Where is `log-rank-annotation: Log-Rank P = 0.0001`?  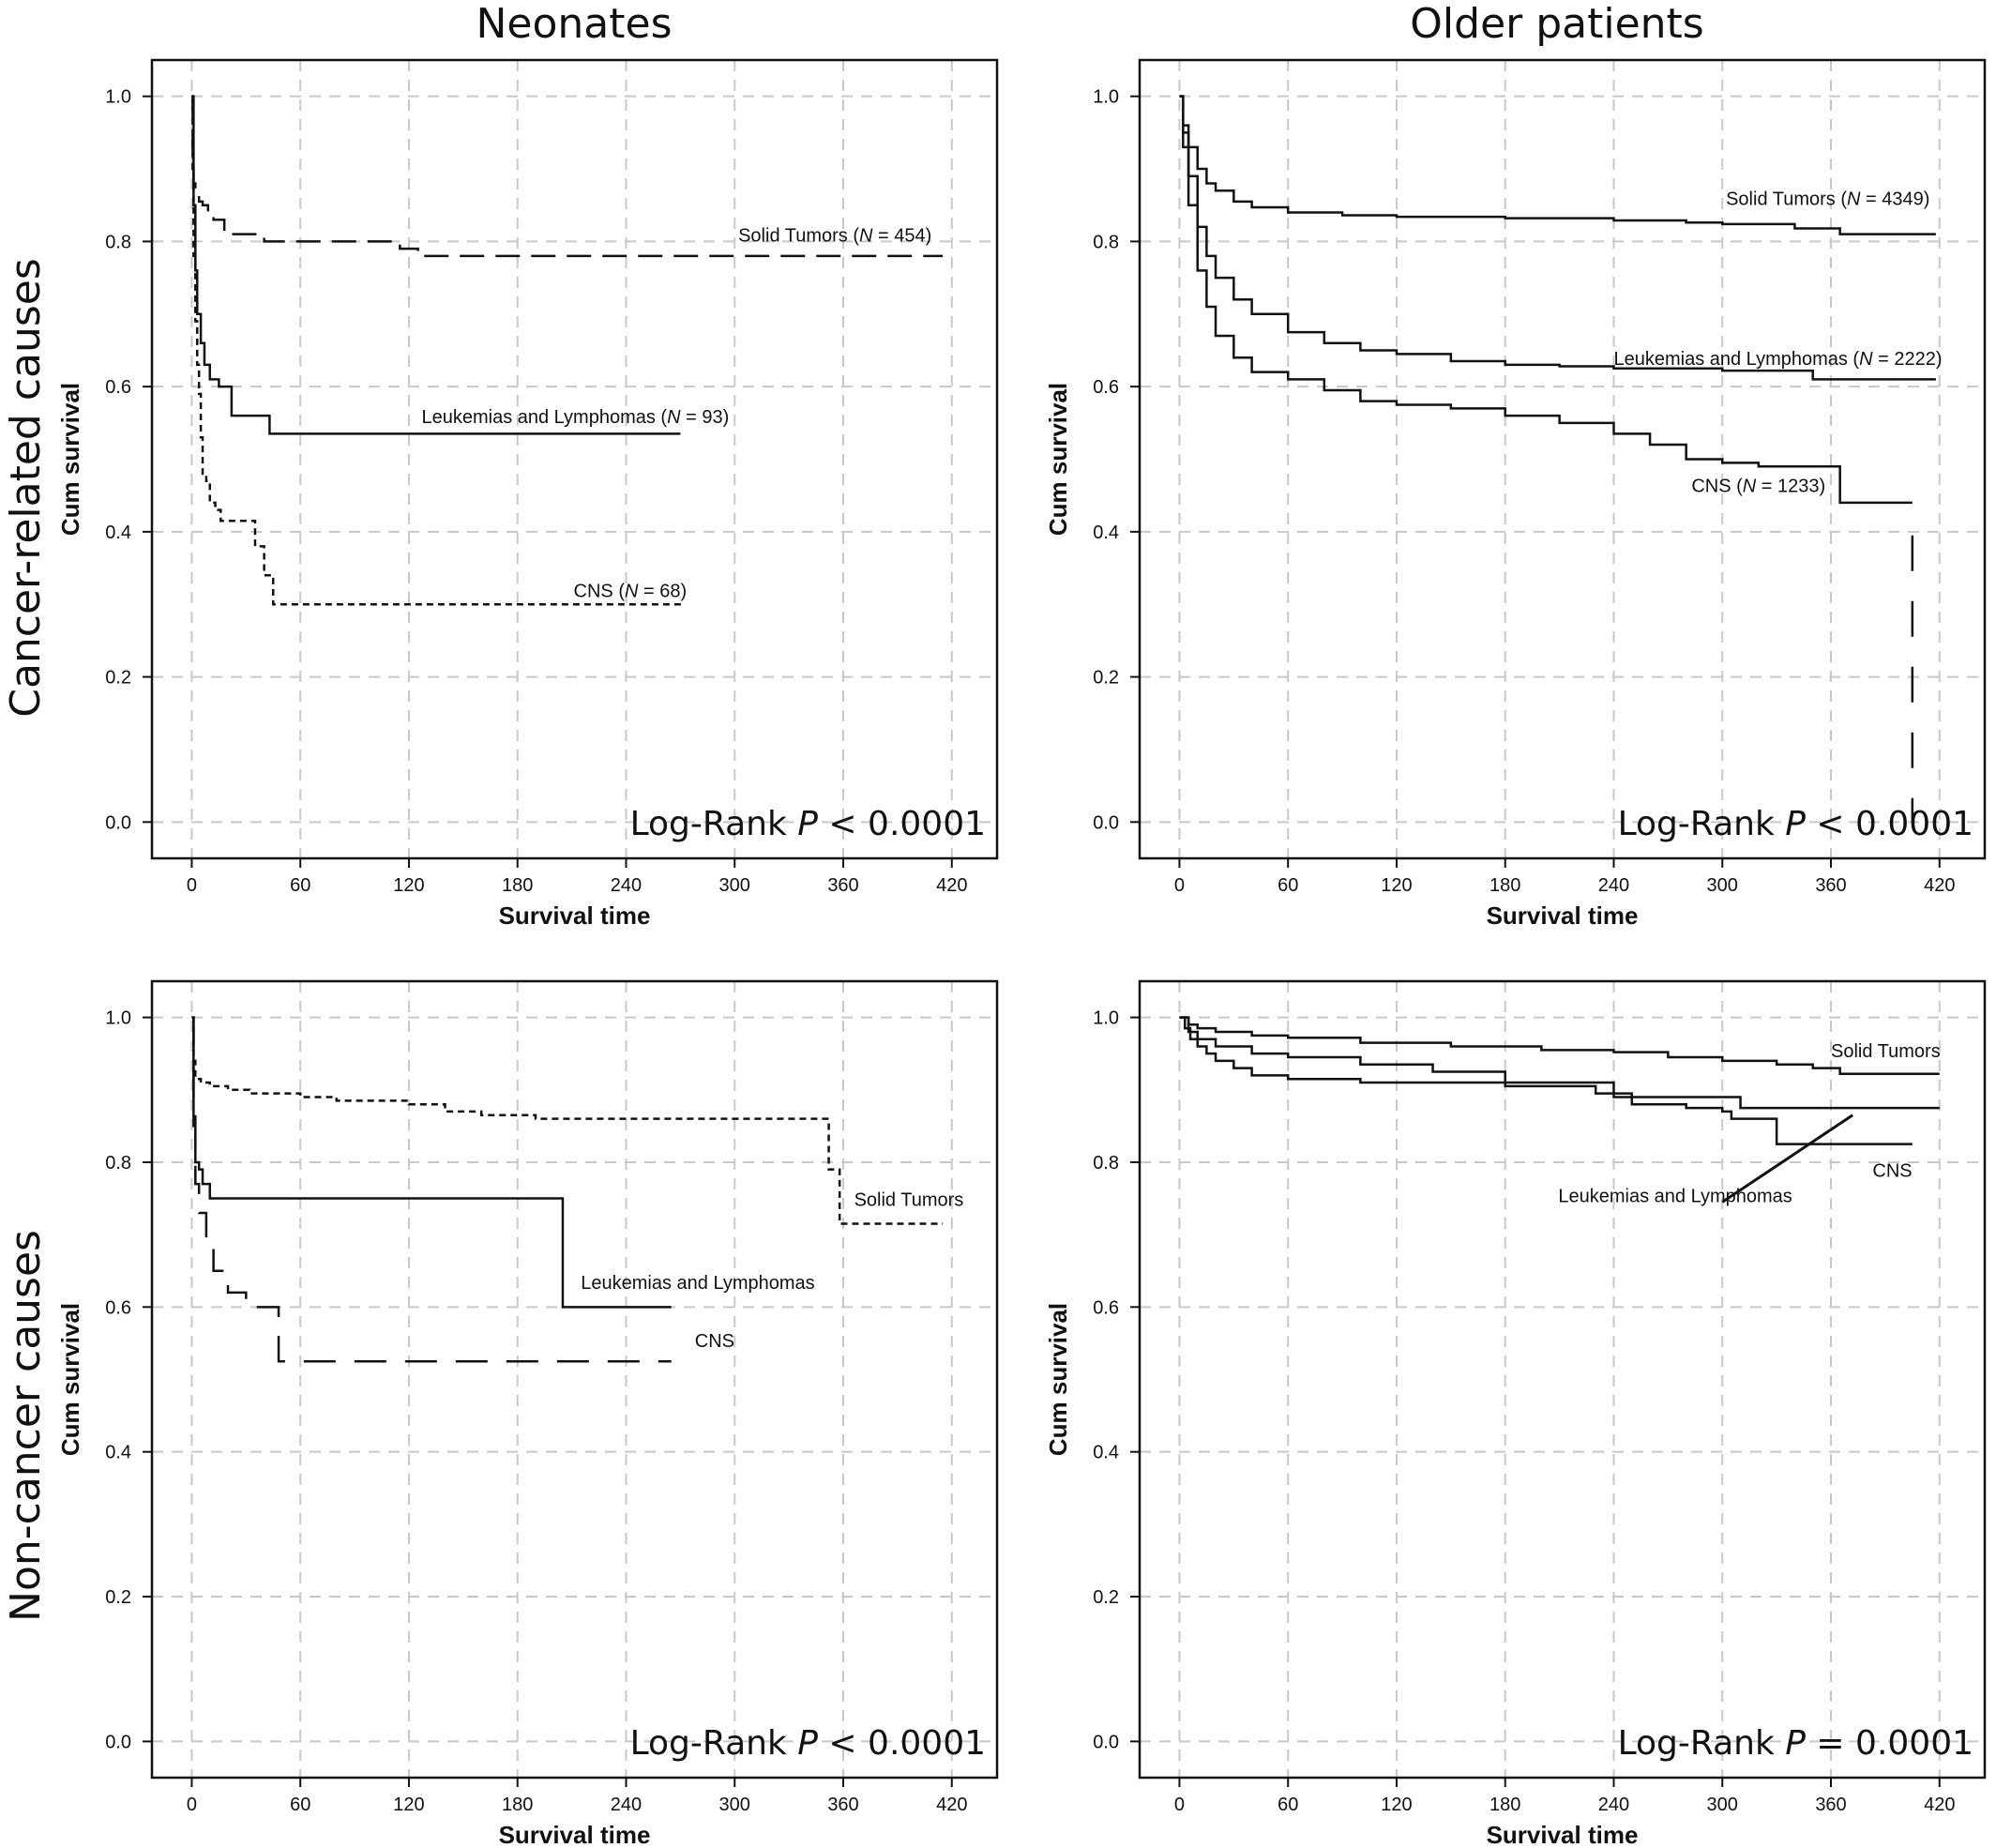
log-rank-annotation: Log-Rank P = 0.0001 is located at coordinates (1795, 1743).